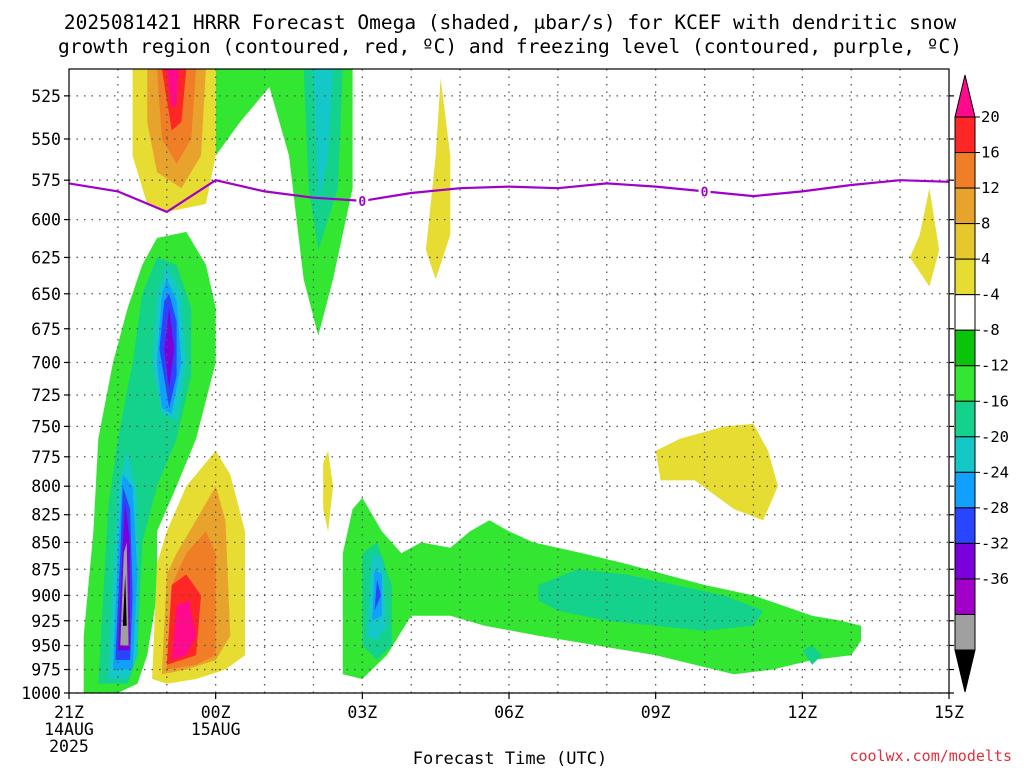  What do you see at coordinates (46, 426) in the screenshot?
I see `y-tick-label-750: 750` at bounding box center [46, 426].